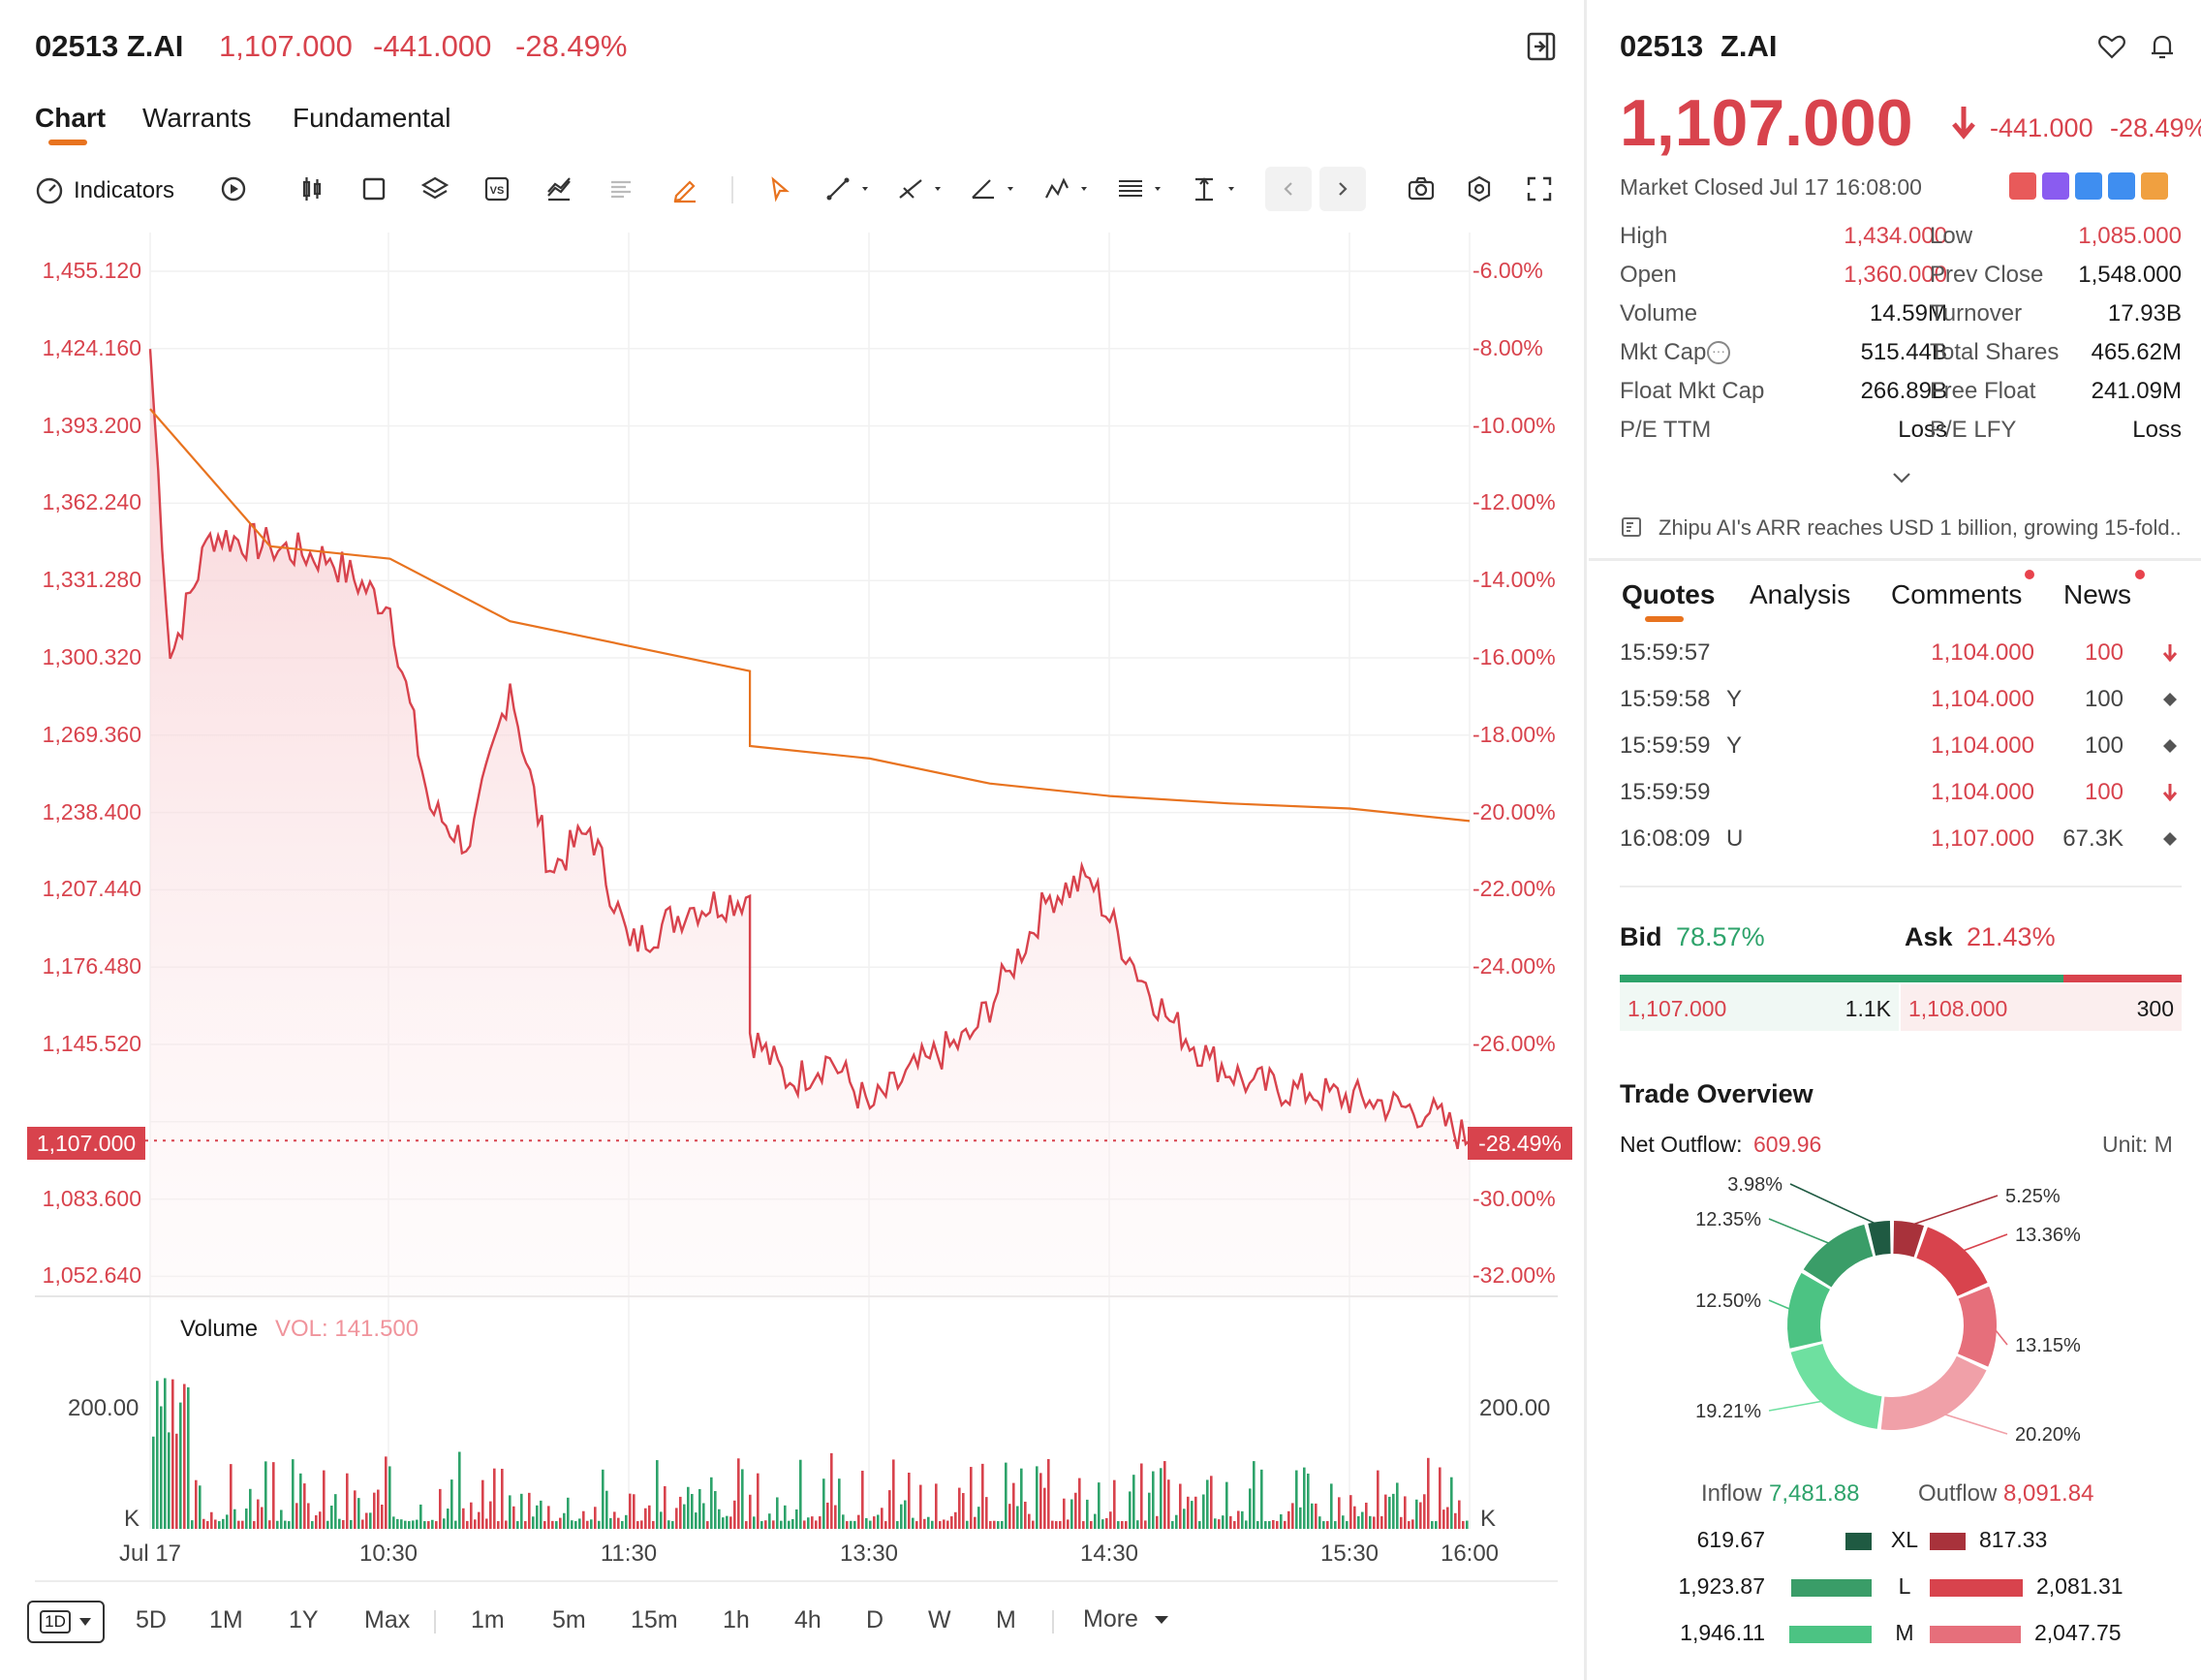 The height and width of the screenshot is (1680, 2201). I want to click on timeframe-1m: 1M, so click(226, 1619).